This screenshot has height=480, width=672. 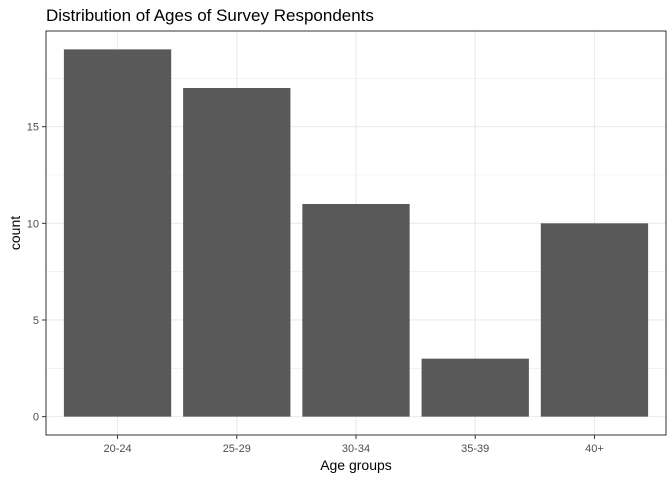 What do you see at coordinates (33, 224) in the screenshot?
I see `y-tick-label: 10` at bounding box center [33, 224].